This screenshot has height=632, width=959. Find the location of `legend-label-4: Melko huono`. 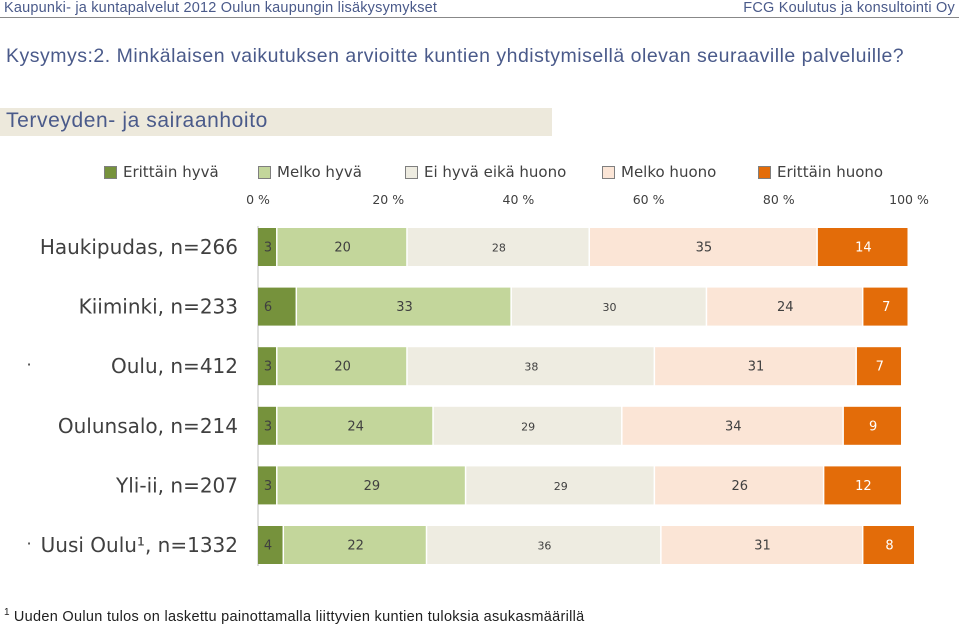

legend-label-4: Melko huono is located at coordinates (669, 172).